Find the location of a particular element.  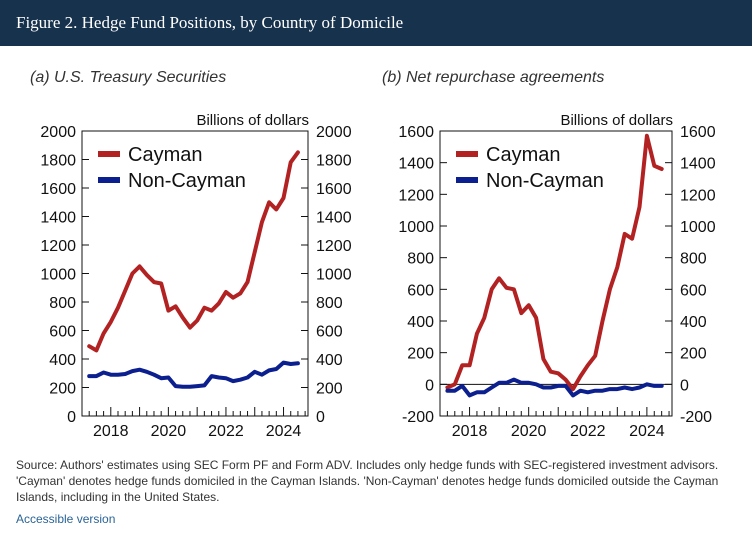

panel-b-ytick-label-left: 0 is located at coordinates (429, 385).